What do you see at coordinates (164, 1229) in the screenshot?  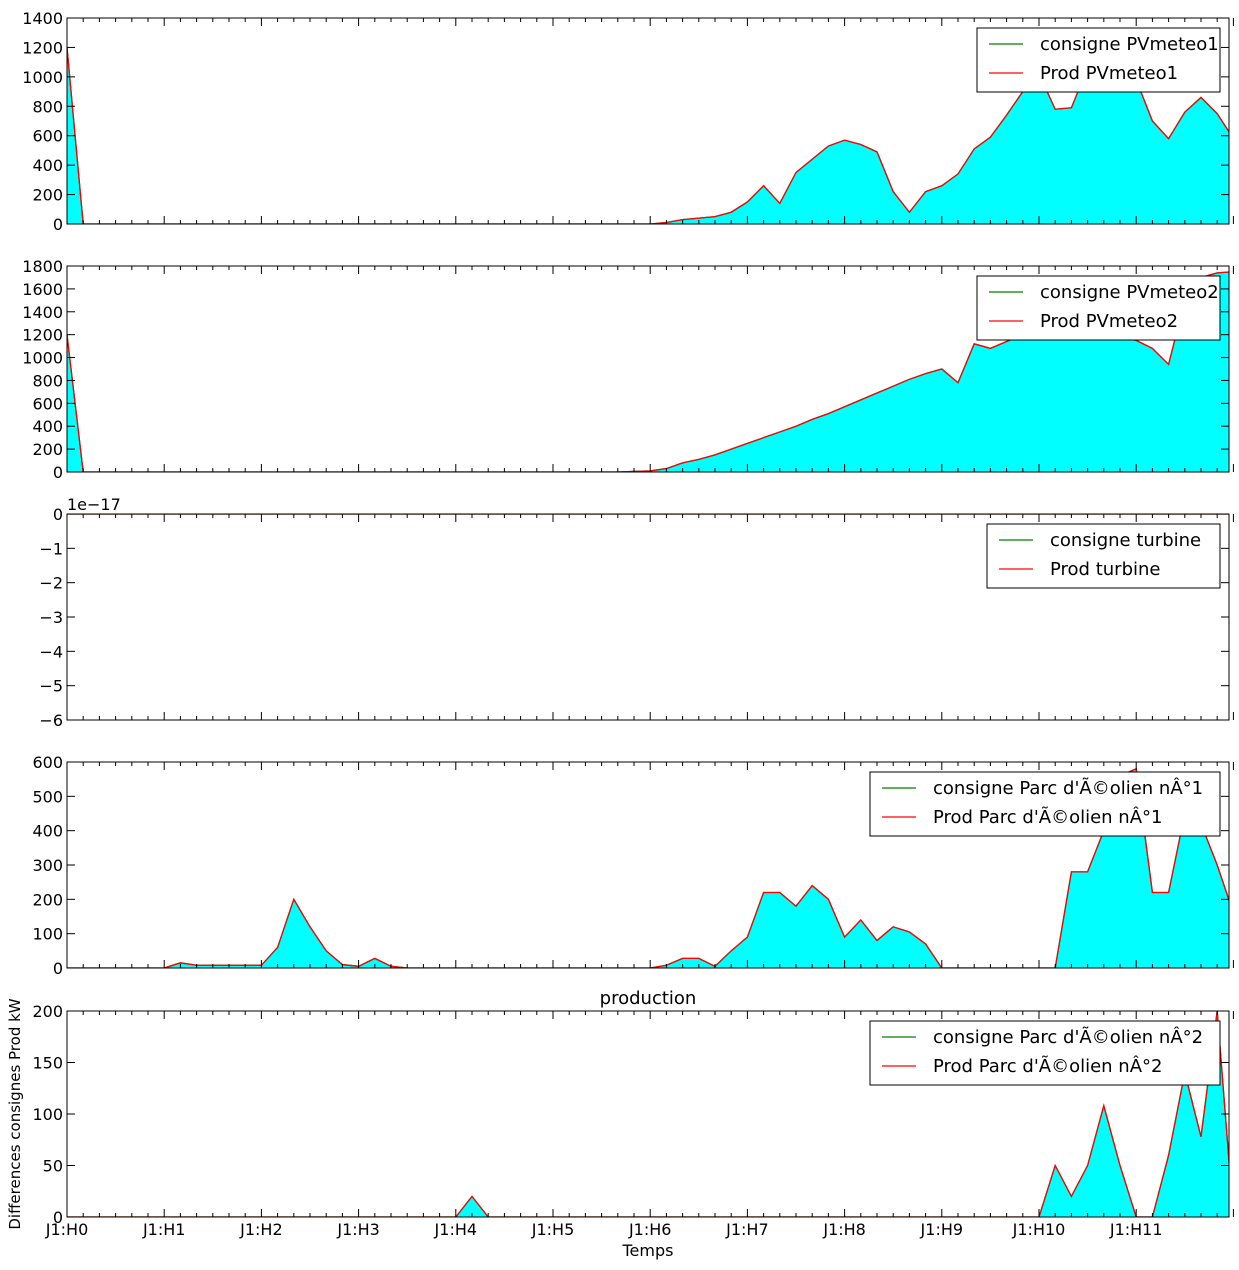 I see `x-tick-label: J1:H1` at bounding box center [164, 1229].